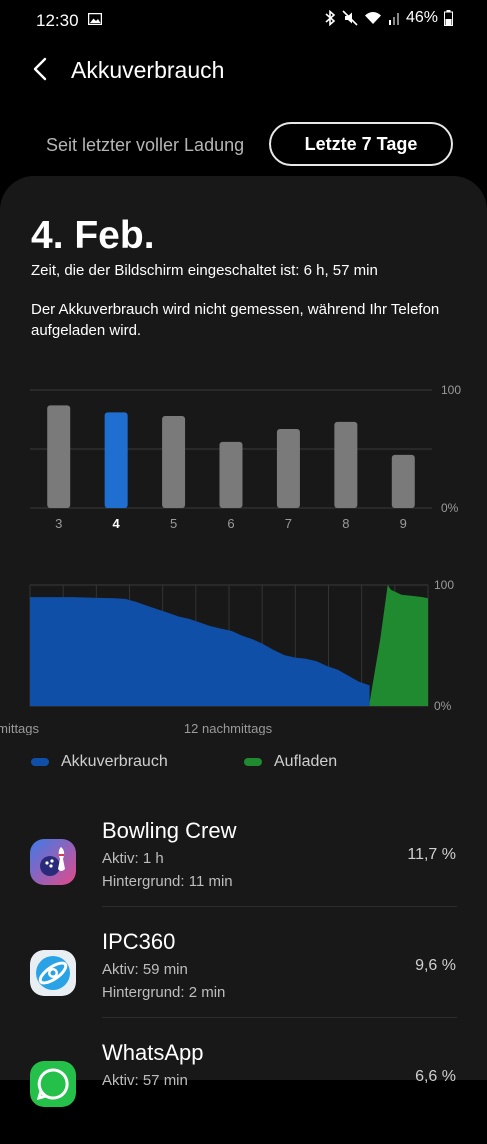 This screenshot has height=1144, width=487. What do you see at coordinates (57, 20) in the screenshot?
I see `status-time: 12:30` at bounding box center [57, 20].